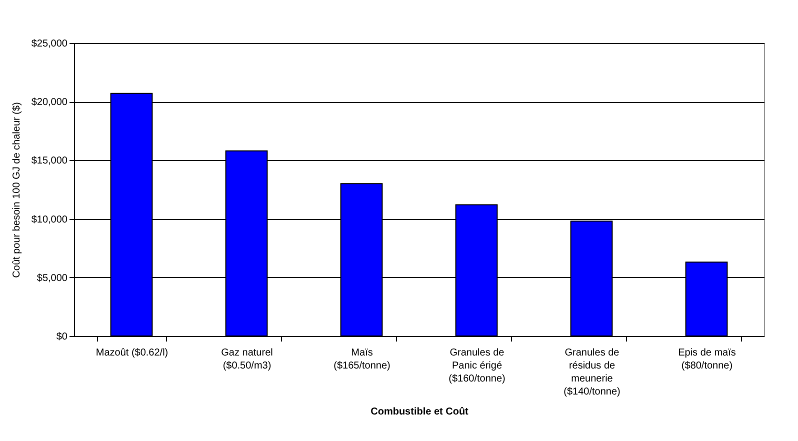  Describe the element at coordinates (477, 366) in the screenshot. I see `x-tick-label: Granules de Panic érigé ($160/tonne)` at that location.